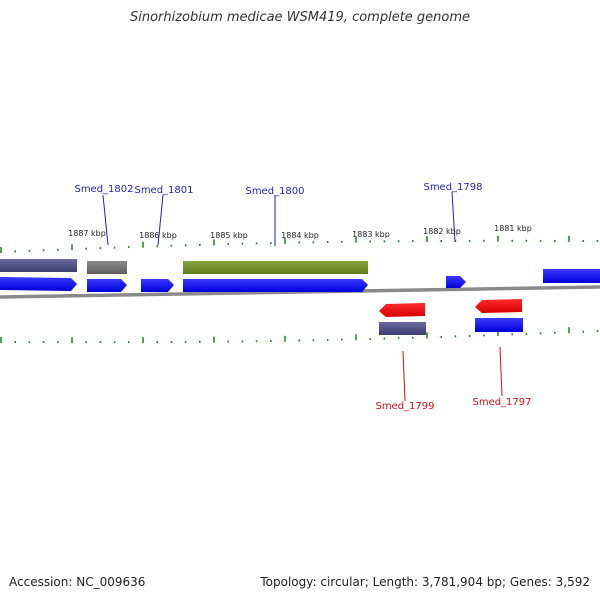 The image size is (600, 600). I want to click on gene-feature-left-edge, so click(38, 265).